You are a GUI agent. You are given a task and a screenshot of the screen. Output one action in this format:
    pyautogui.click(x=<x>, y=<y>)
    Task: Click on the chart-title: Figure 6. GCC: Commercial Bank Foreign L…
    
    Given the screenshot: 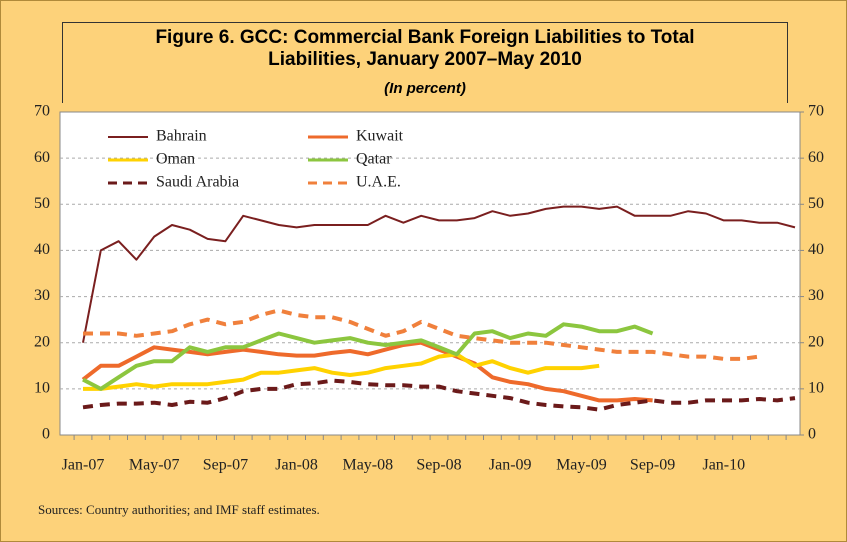 What is the action you would take?
    pyautogui.click(x=425, y=48)
    